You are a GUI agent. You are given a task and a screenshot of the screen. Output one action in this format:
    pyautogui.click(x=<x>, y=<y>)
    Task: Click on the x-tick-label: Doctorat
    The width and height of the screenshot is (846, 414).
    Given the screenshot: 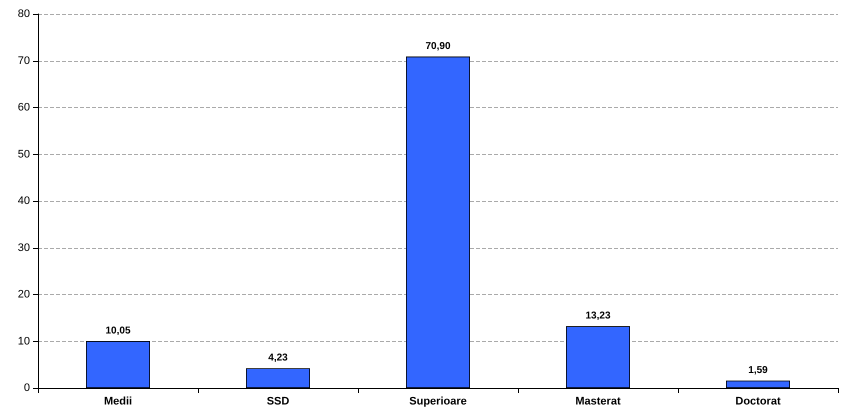 What is the action you would take?
    pyautogui.click(x=758, y=402)
    